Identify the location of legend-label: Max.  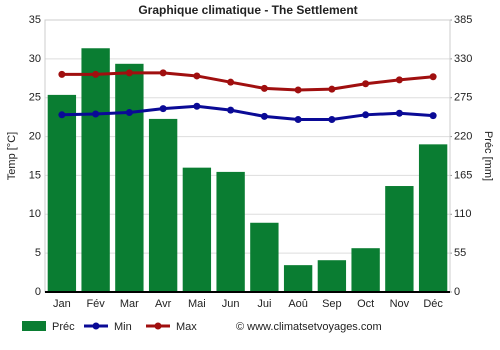
(186, 327).